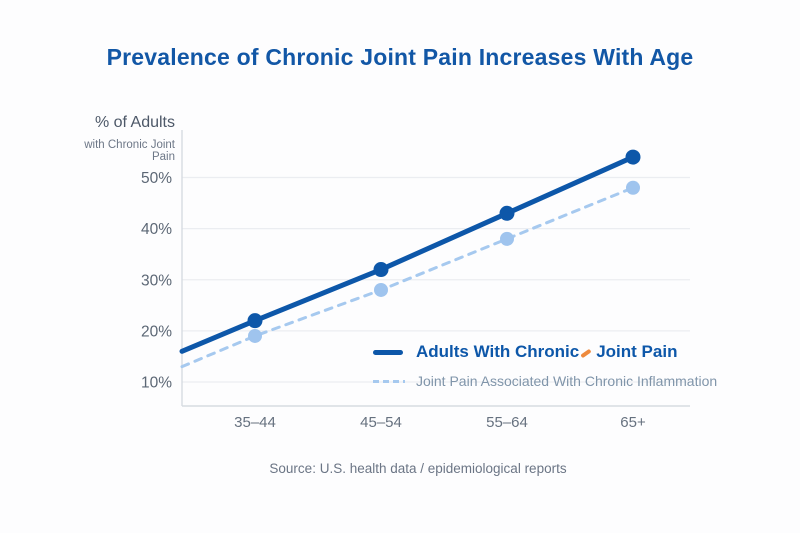 The width and height of the screenshot is (800, 533). I want to click on x-tick-label-1: 35–44, so click(255, 422).